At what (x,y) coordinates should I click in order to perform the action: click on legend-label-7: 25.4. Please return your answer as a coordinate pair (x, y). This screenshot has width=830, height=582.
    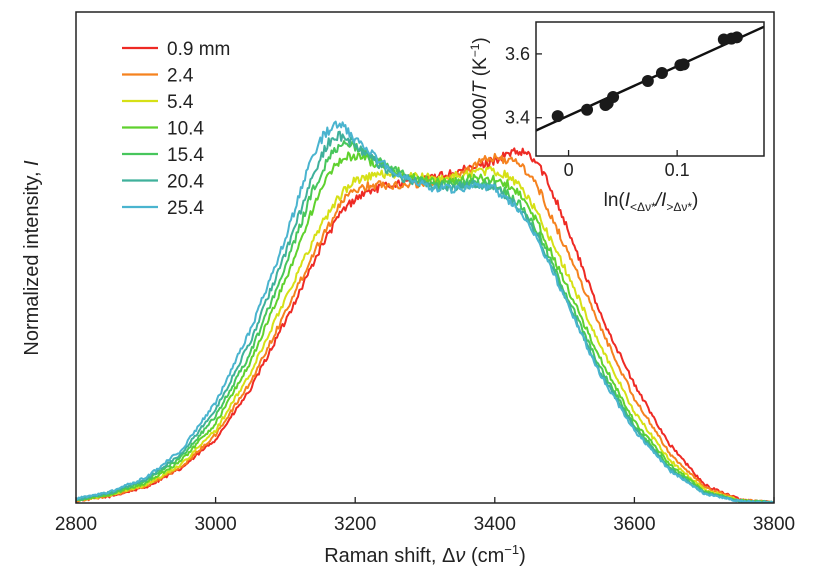
    Looking at the image, I should click on (185, 208).